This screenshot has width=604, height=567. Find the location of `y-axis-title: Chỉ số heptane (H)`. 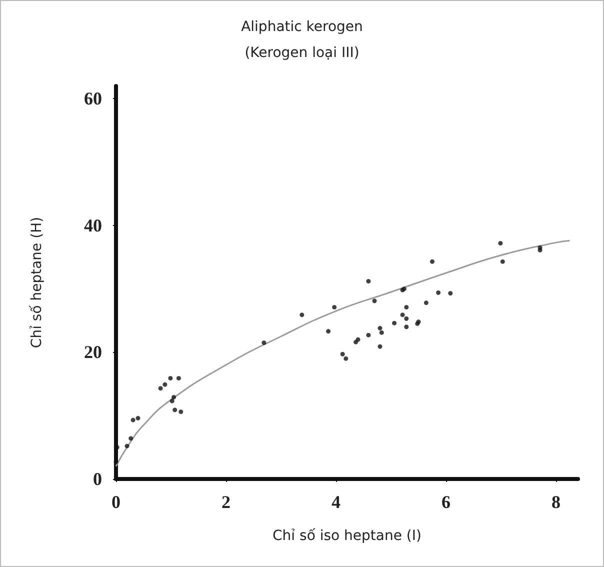

y-axis-title: Chỉ số heptane (H) is located at coordinates (37, 282).